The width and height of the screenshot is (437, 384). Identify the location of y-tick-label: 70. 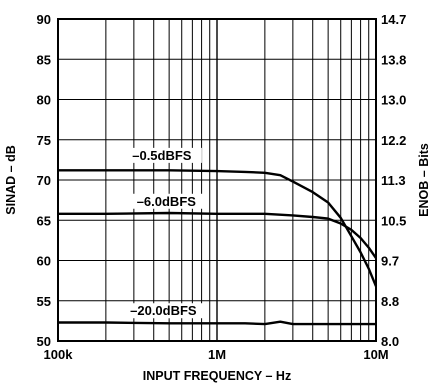
(44, 180).